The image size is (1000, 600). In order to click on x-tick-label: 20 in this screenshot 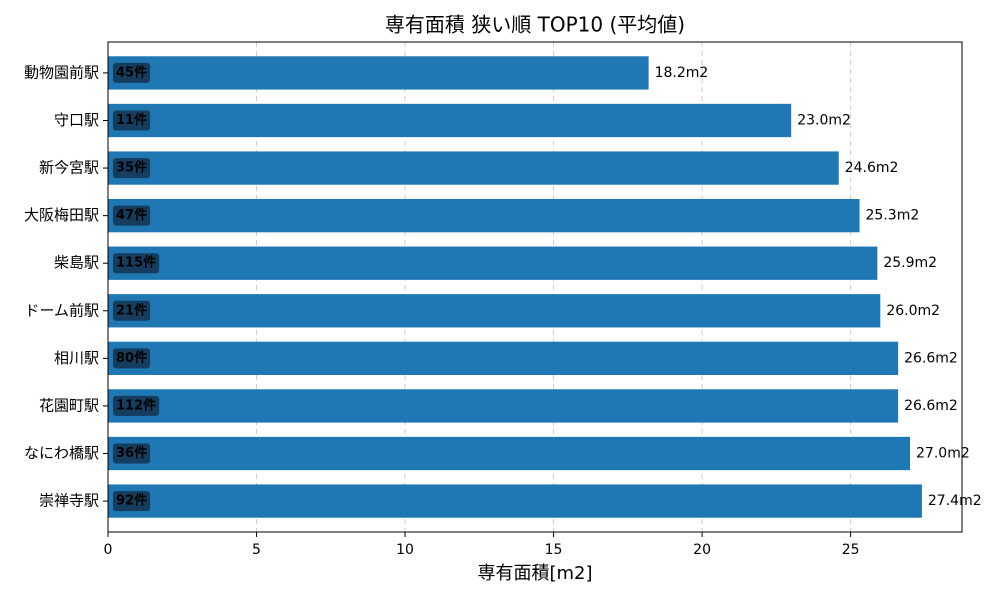, I will do `click(702, 550)`.